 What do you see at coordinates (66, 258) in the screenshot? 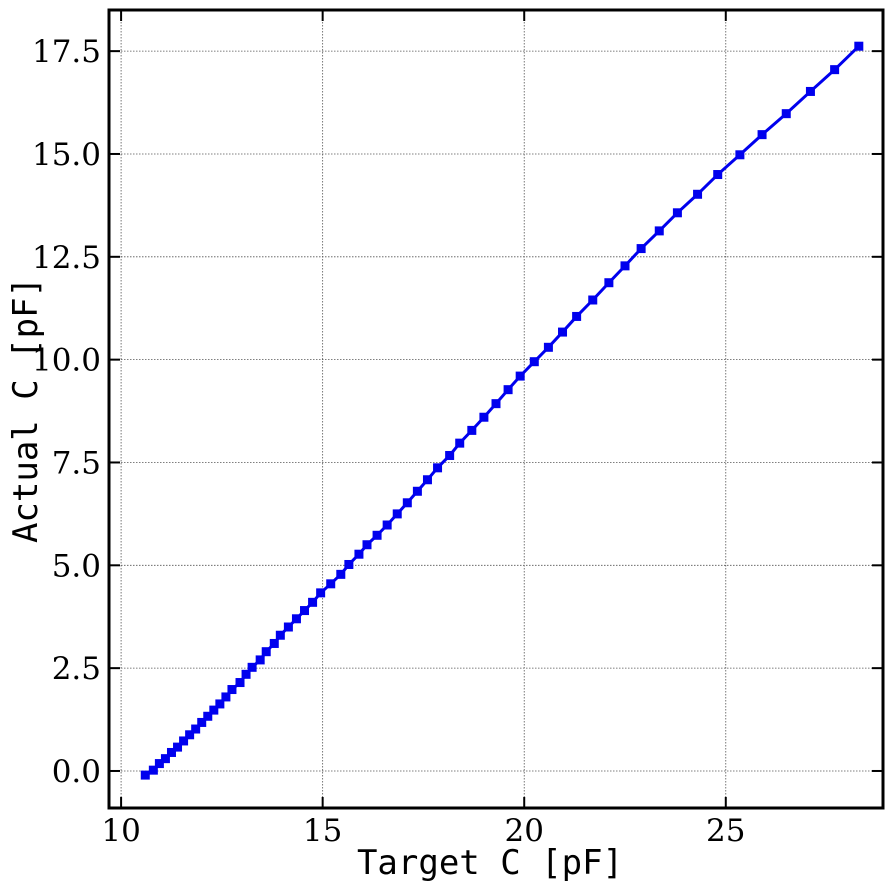
I see `y-tick-label: 12.5` at bounding box center [66, 258].